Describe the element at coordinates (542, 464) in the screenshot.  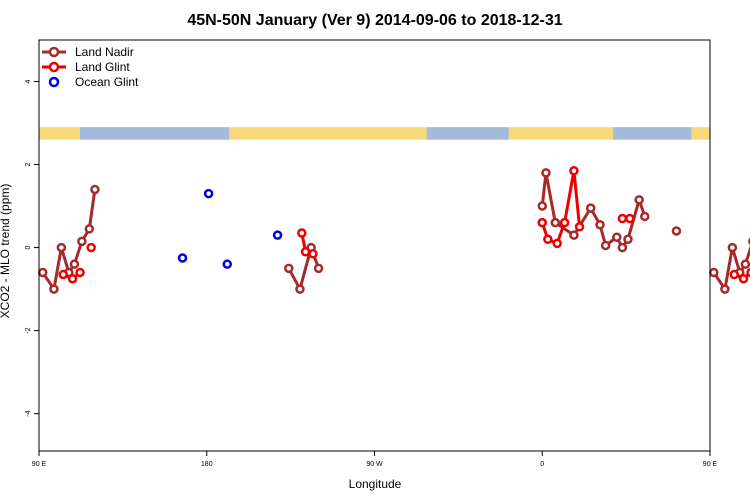
I see `x-tick-label: 0` at that location.